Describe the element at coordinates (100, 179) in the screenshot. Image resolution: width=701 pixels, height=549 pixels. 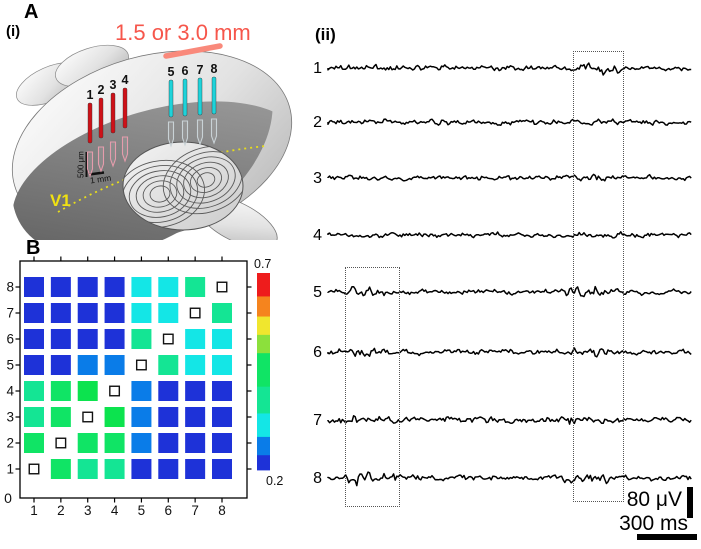
I see `width-scalebar-label: 1 mm` at that location.